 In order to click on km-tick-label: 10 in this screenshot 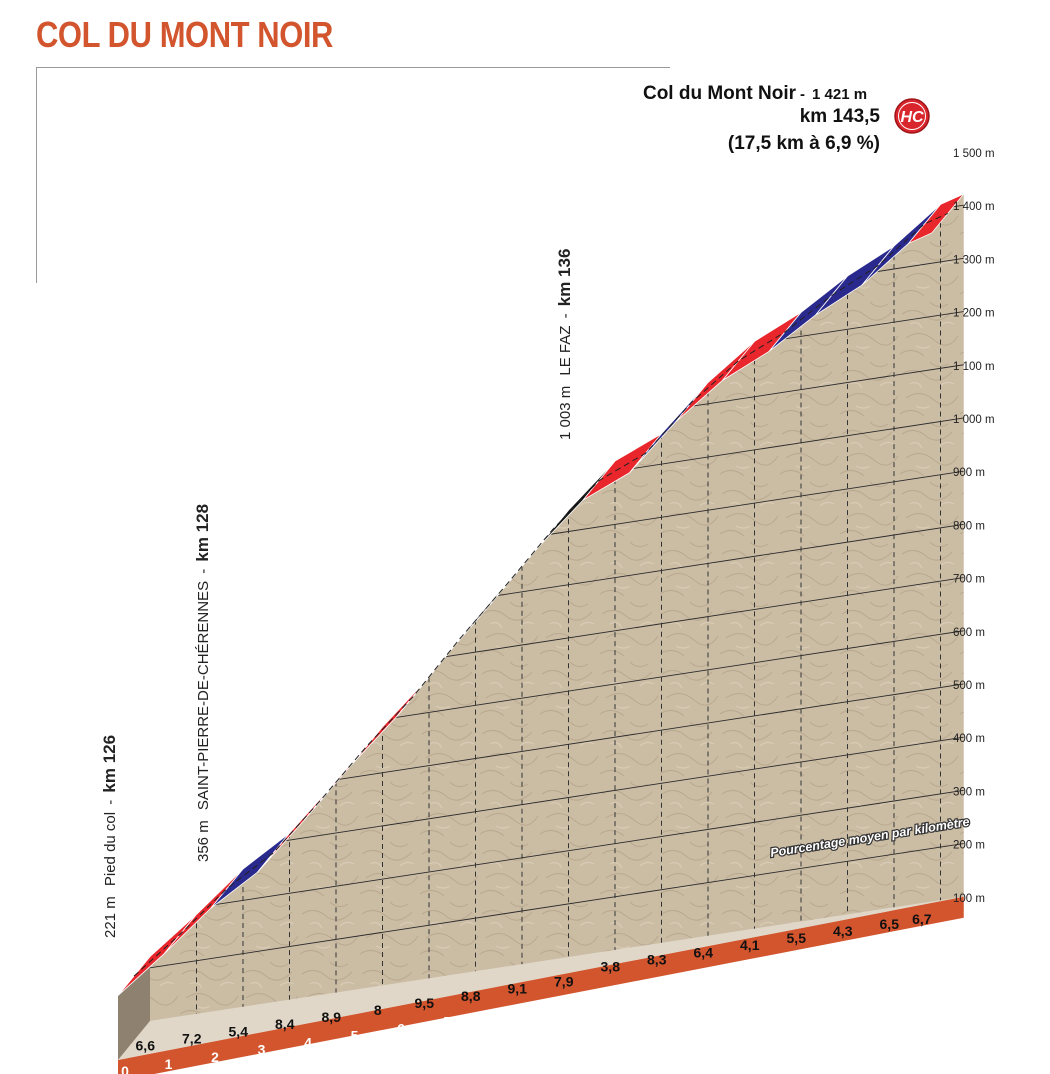, I will do `click(587, 996)`.